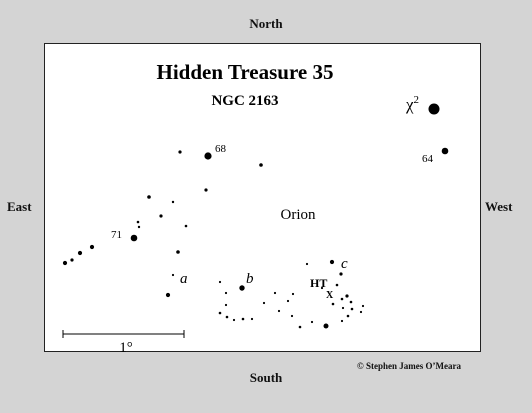  What do you see at coordinates (434, 109) in the screenshot?
I see `star-chi2` at bounding box center [434, 109].